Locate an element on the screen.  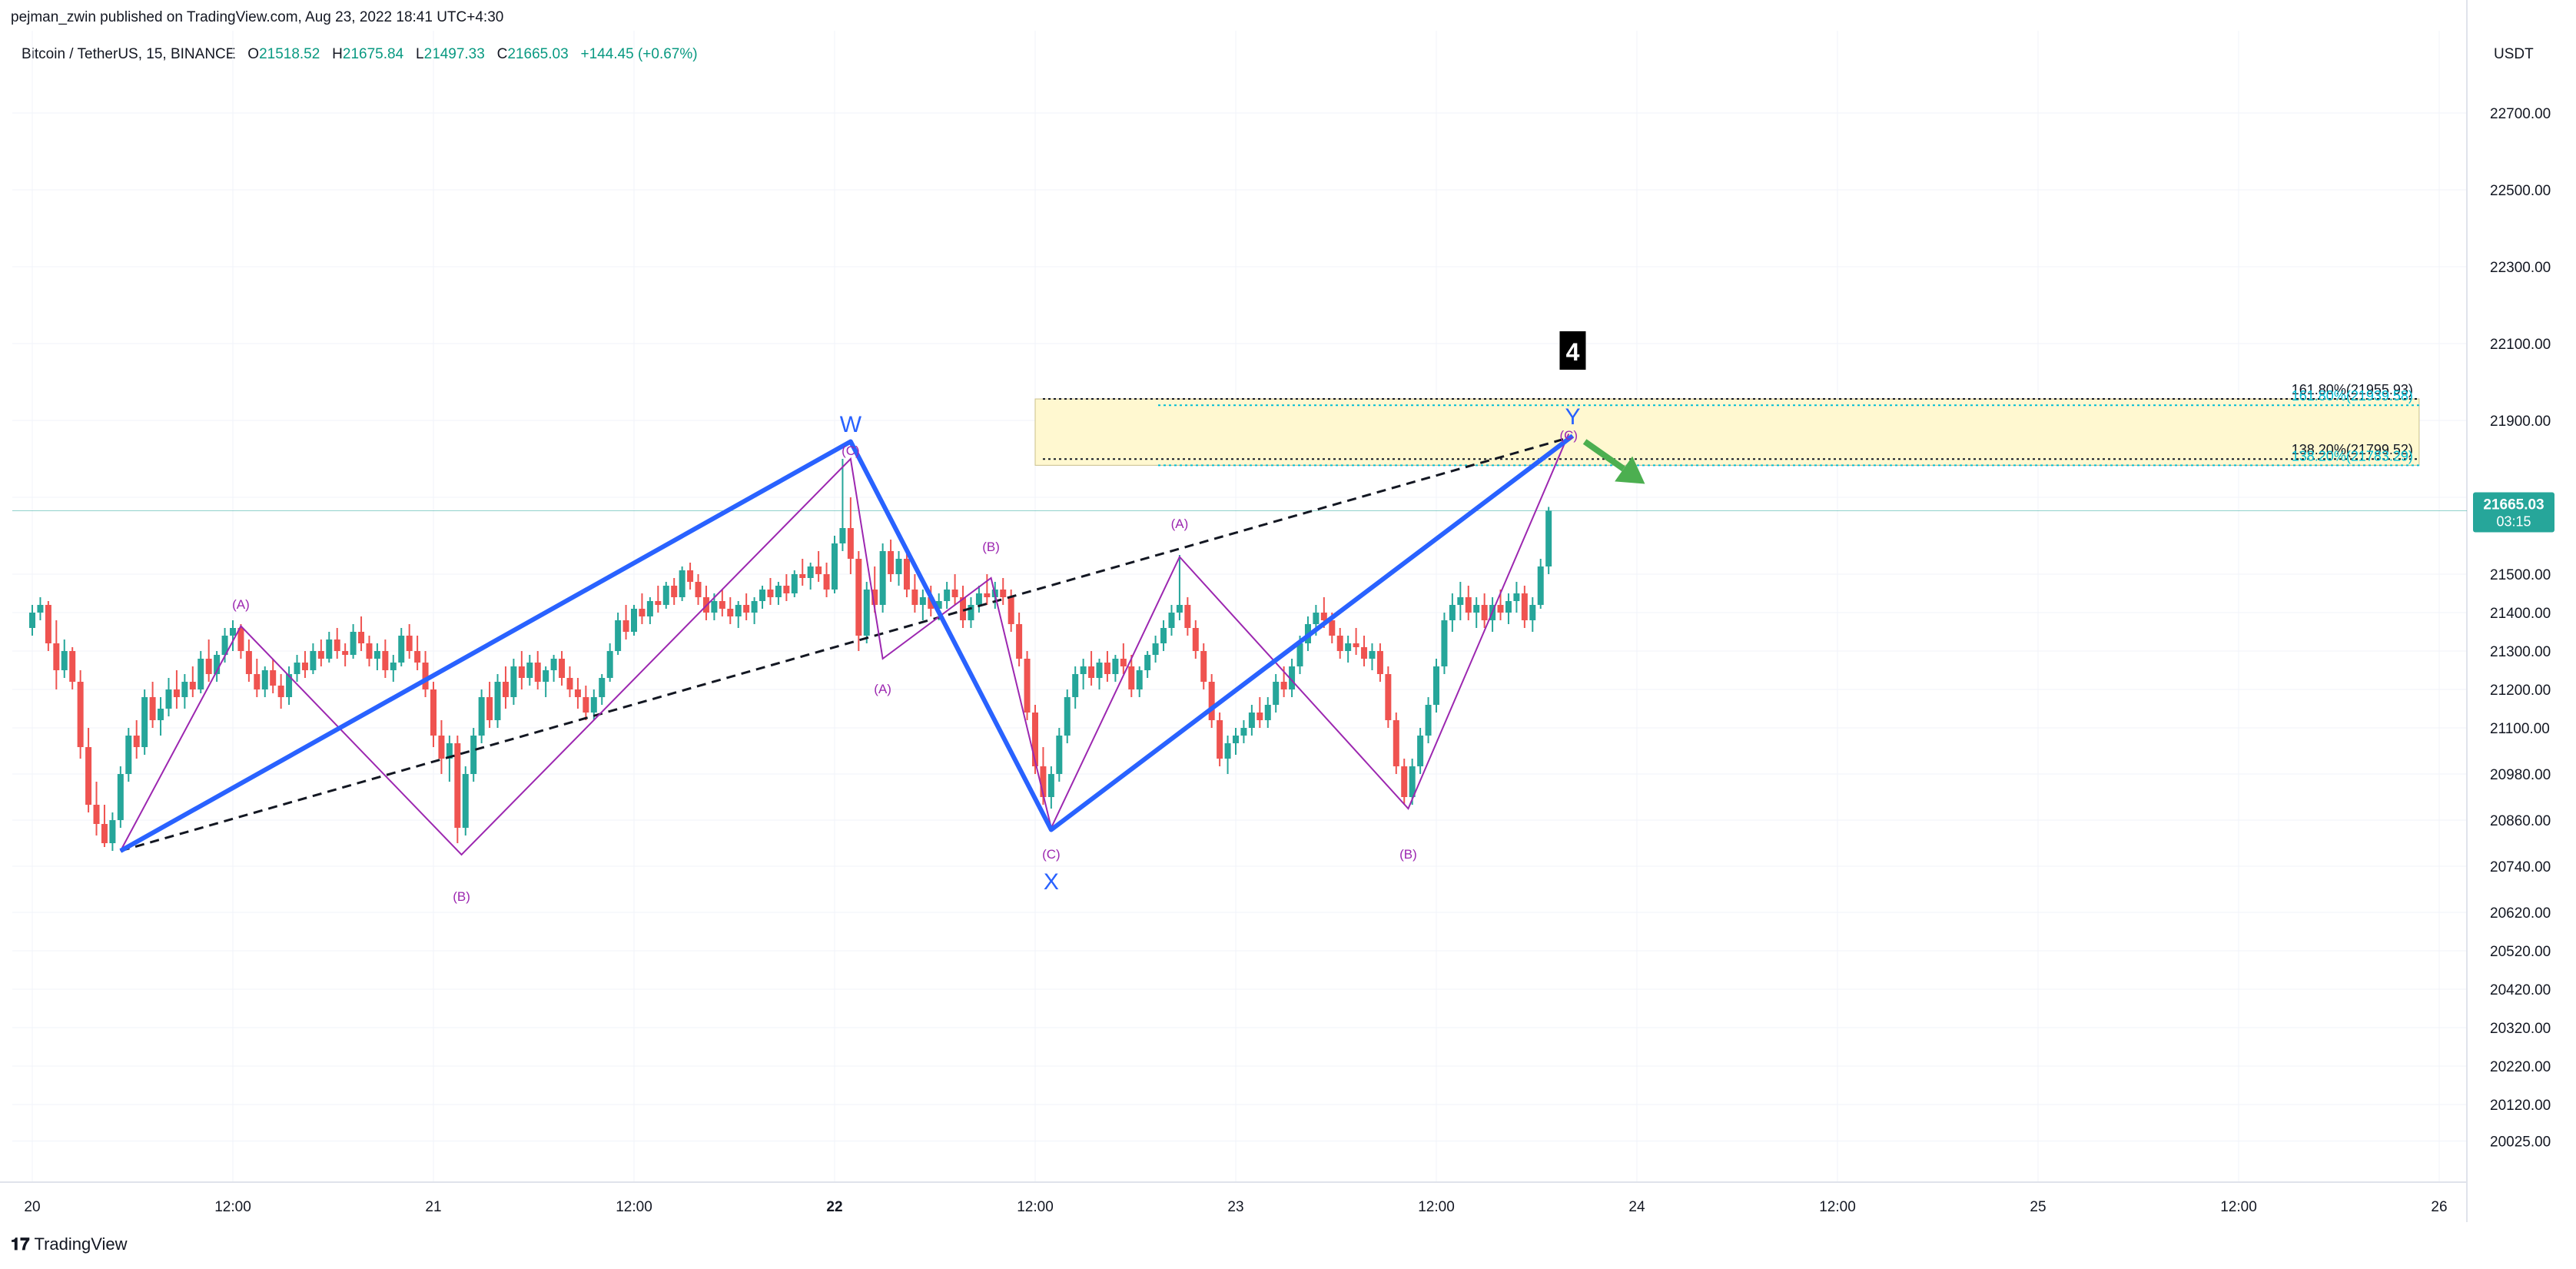
low-value: 21497.33 is located at coordinates (454, 54).